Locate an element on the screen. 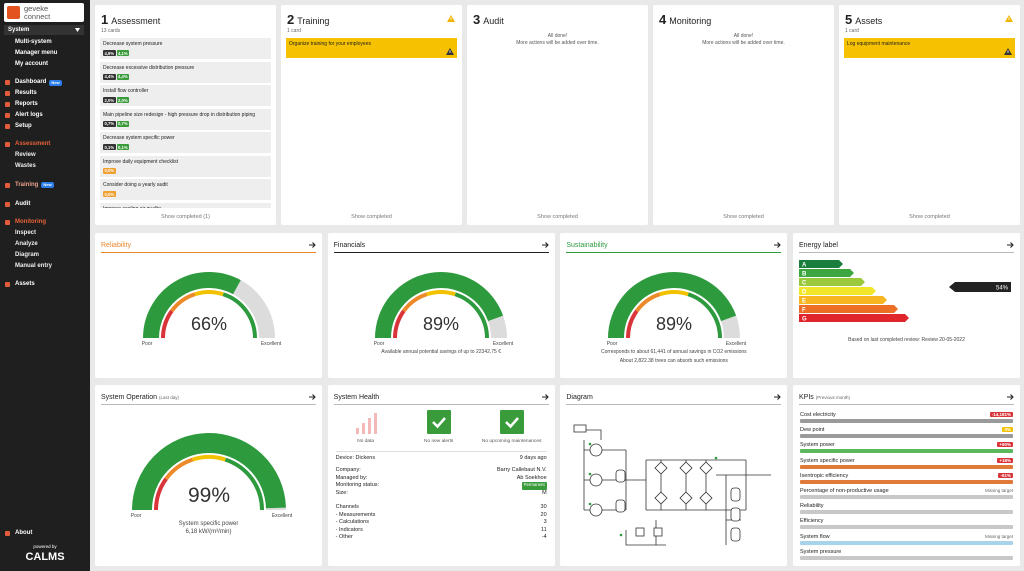 The height and width of the screenshot is (571, 1024). action-text: Improve daily equipment checklist is located at coordinates (141, 161).